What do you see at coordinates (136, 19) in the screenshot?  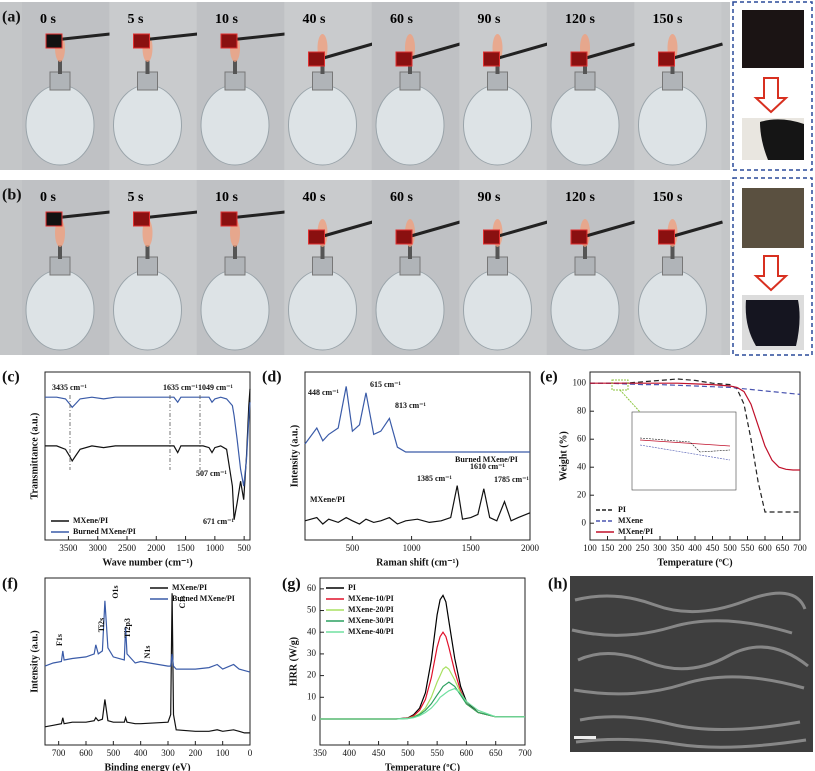 I see `time-label: 5 s` at bounding box center [136, 19].